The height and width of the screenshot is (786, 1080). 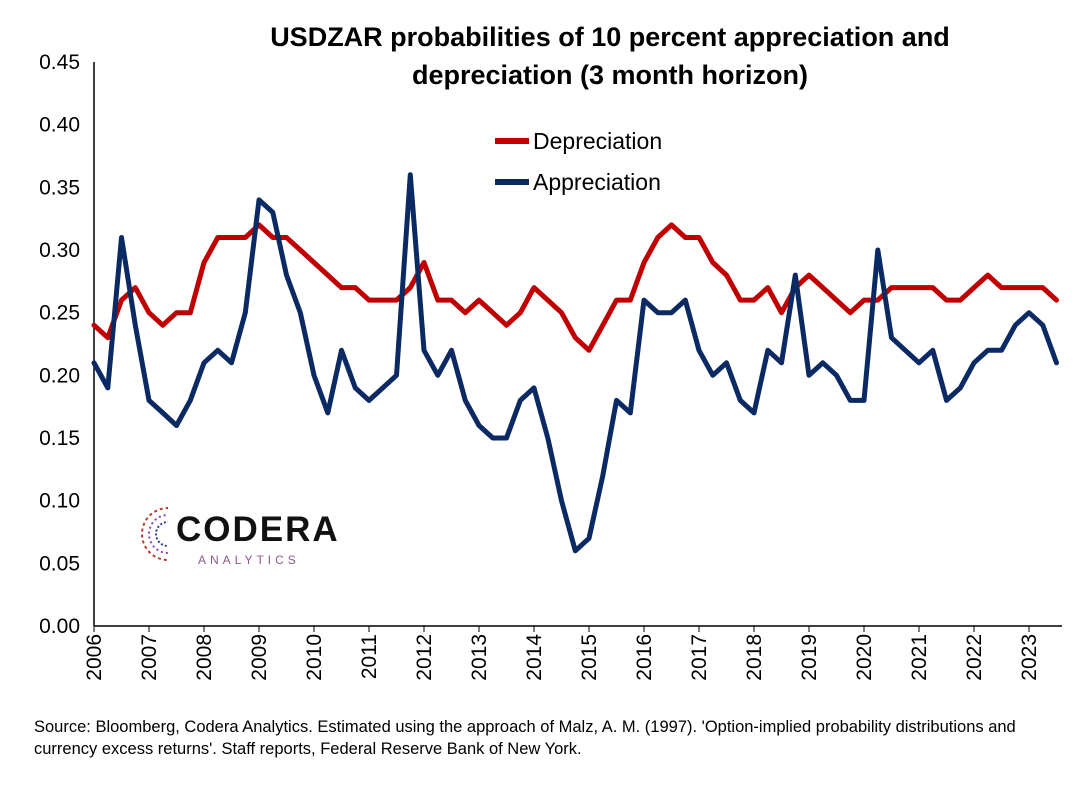 I want to click on x-tick-label: 2012, so click(x=424, y=657).